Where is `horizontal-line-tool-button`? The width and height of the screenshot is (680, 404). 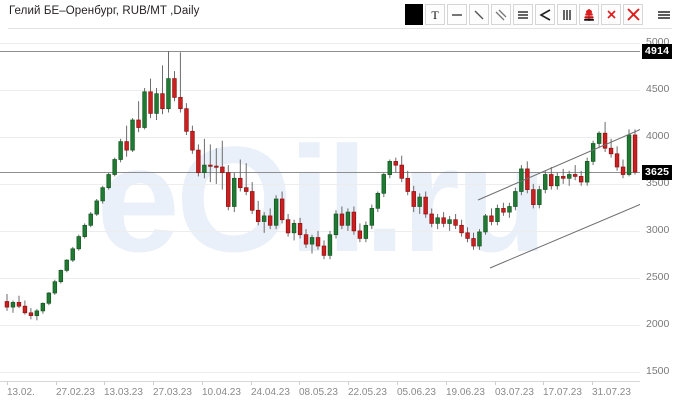 horizontal-line-tool-button is located at coordinates (457, 14).